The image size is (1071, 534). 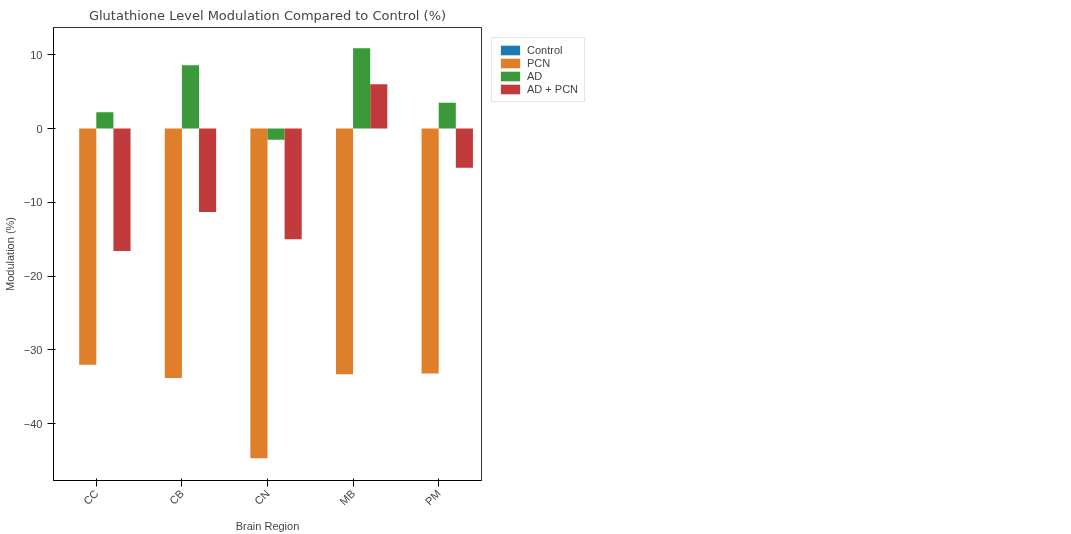 I want to click on y-tick-label: −40, so click(x=33, y=423).